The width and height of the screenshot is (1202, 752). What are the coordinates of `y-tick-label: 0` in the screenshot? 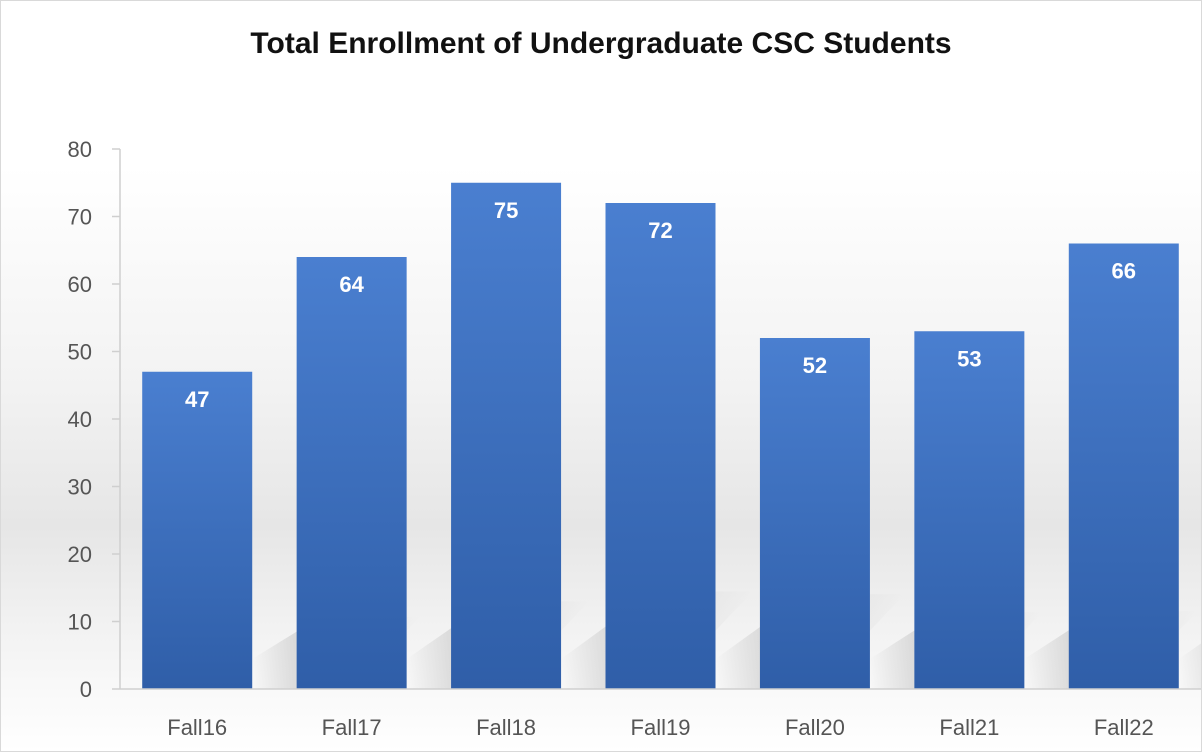 It's located at (86, 689).